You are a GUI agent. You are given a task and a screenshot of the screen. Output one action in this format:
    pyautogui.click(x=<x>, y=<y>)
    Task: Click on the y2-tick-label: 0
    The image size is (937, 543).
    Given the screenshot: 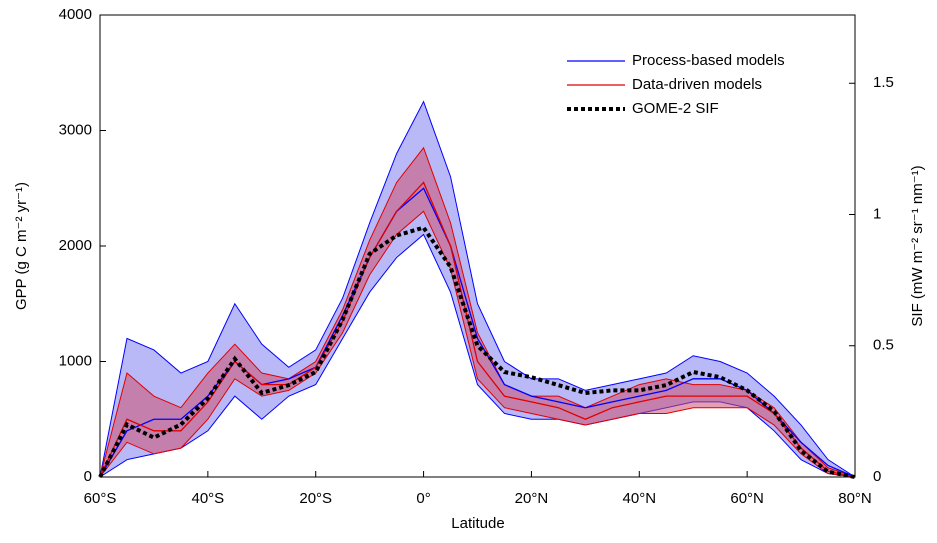 What is the action you would take?
    pyautogui.click(x=877, y=476)
    